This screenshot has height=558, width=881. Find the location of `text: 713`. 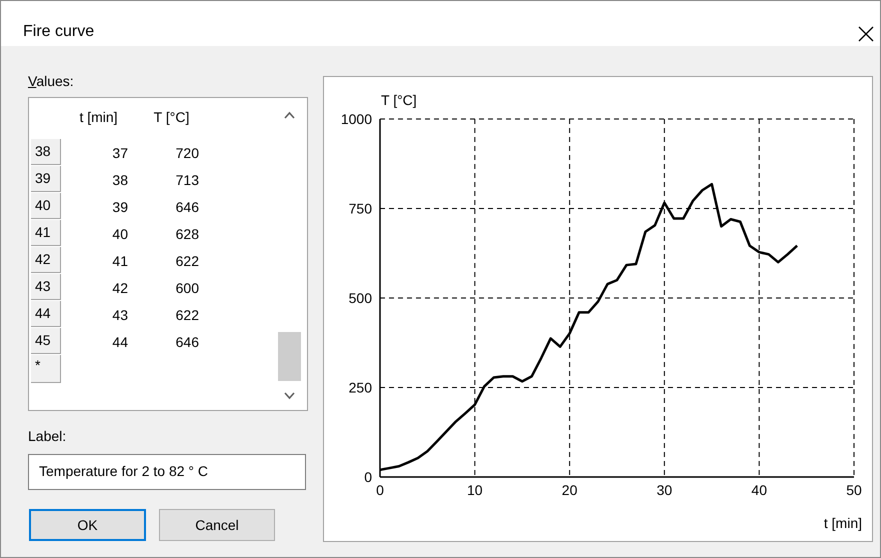

text: 713 is located at coordinates (186, 180).